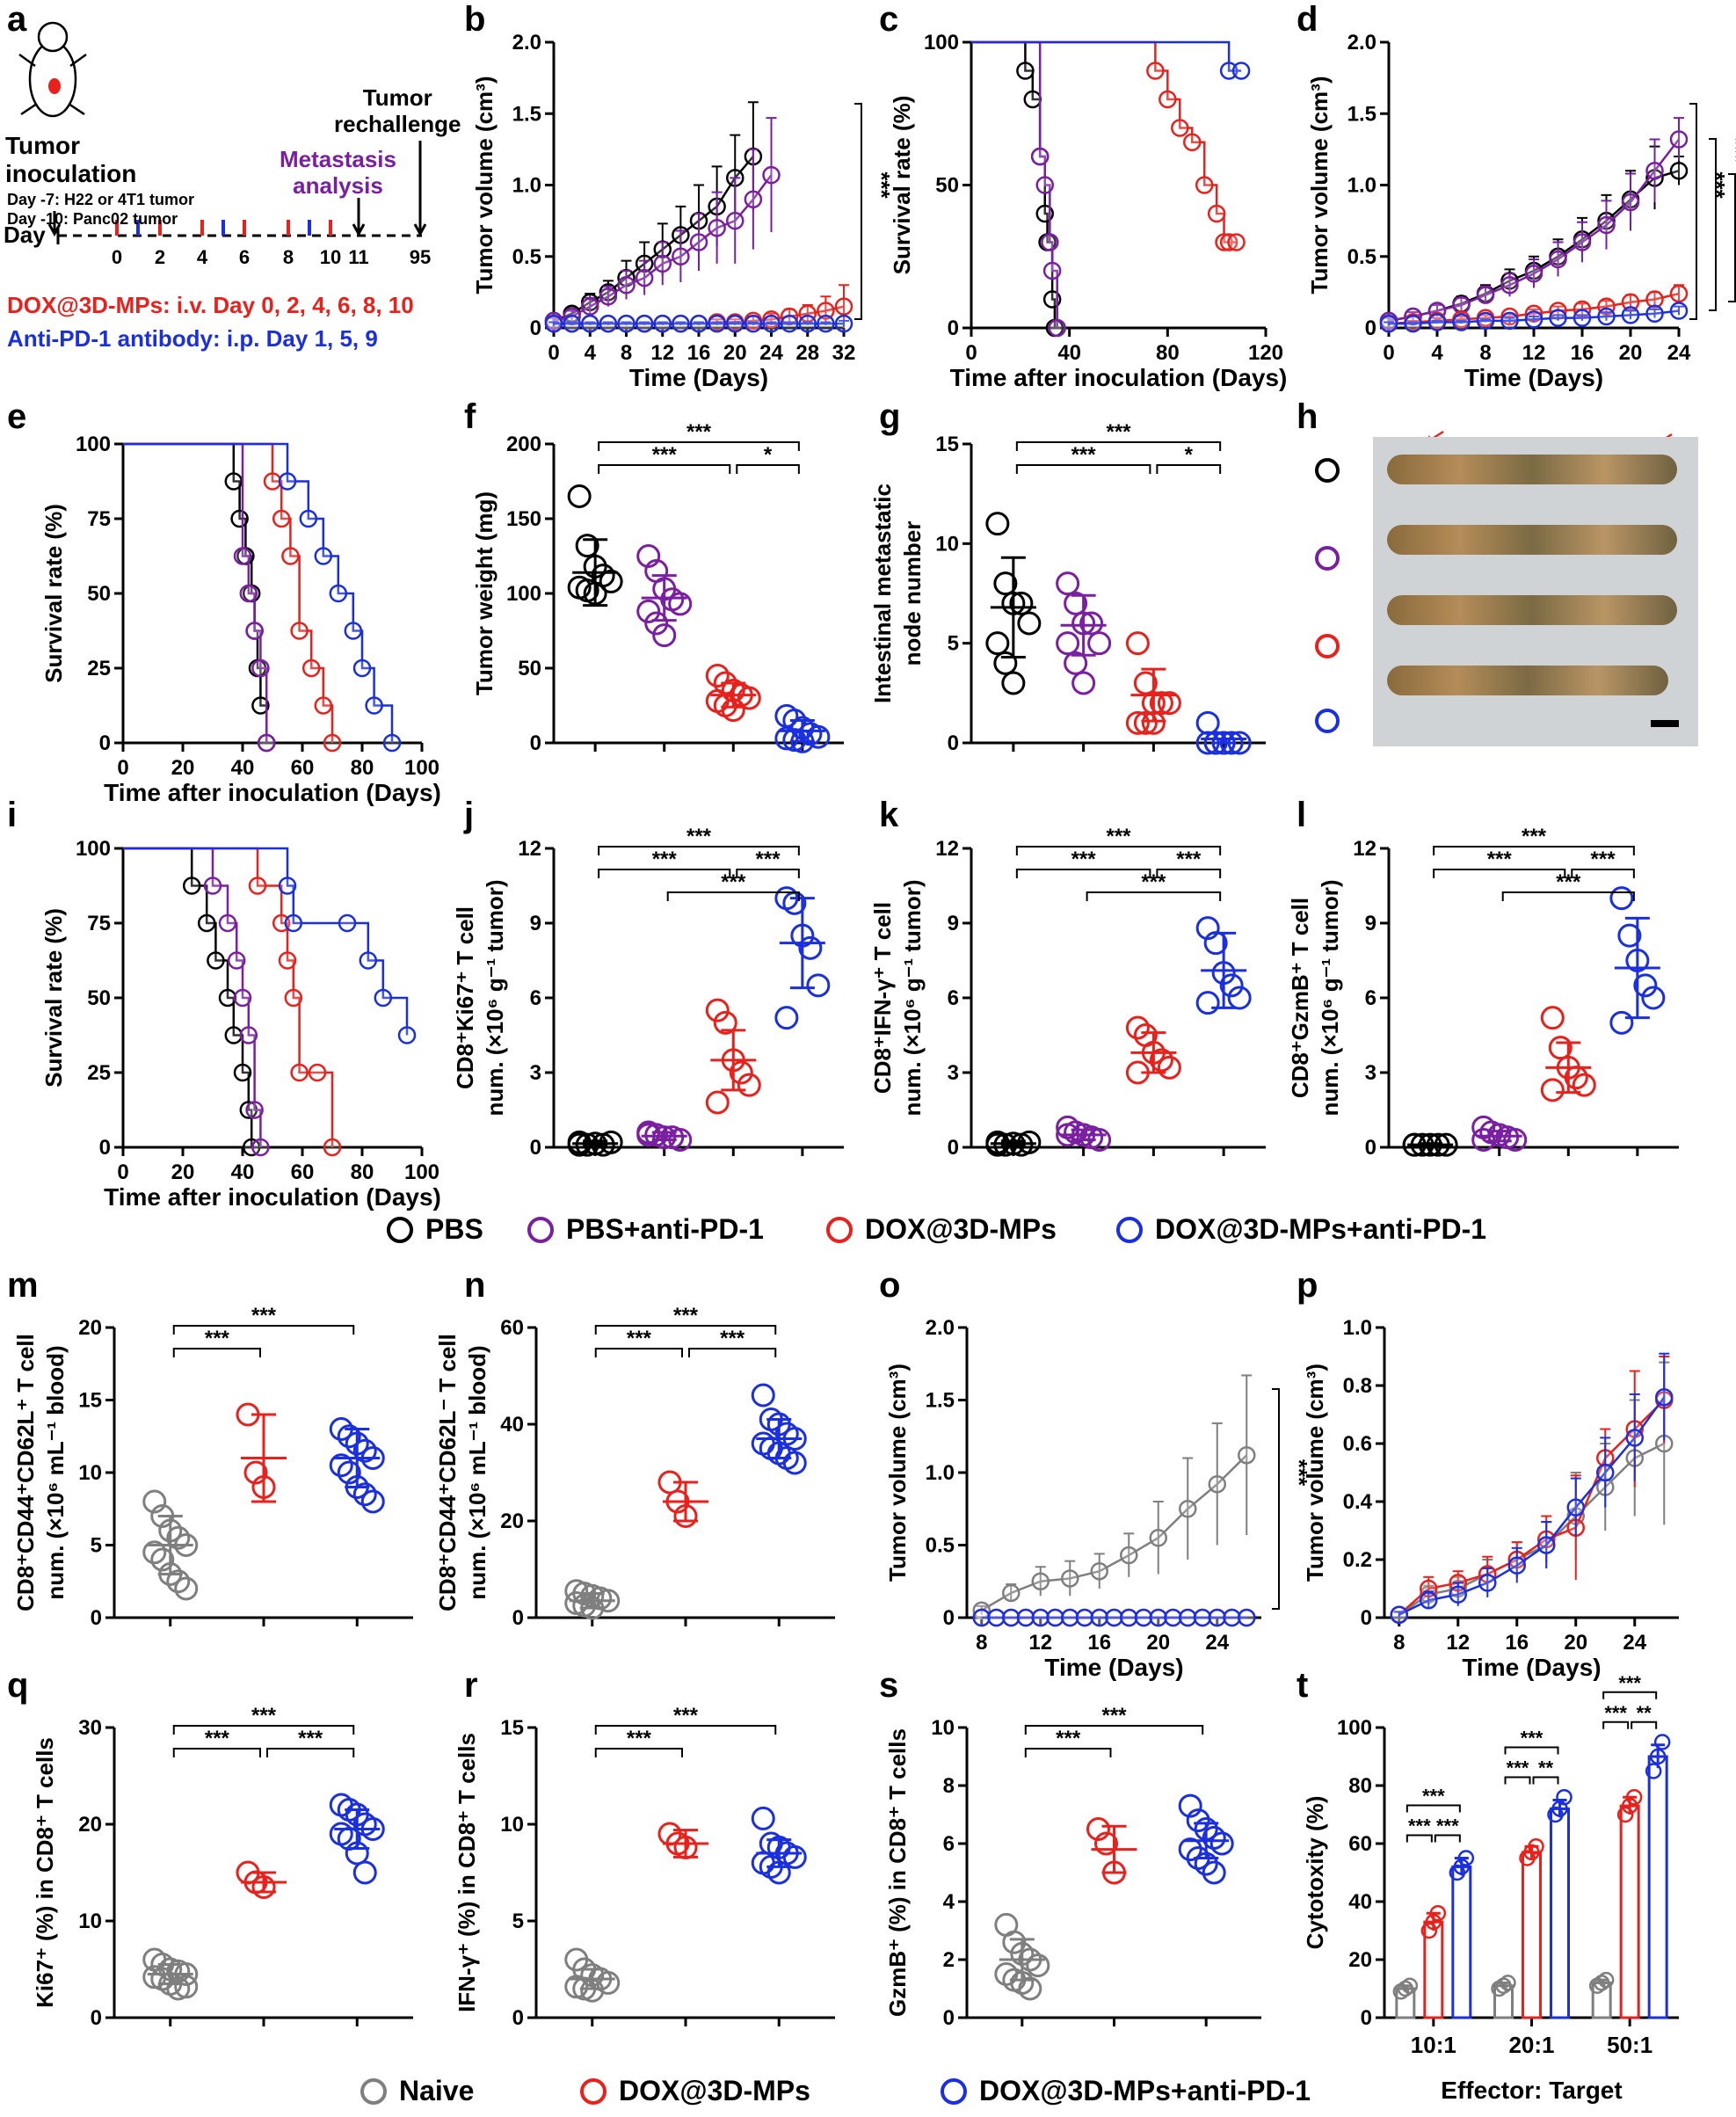 This screenshot has width=1736, height=2117. I want to click on tumor-rechallenge-label: Tumor rechallenge, so click(397, 110).